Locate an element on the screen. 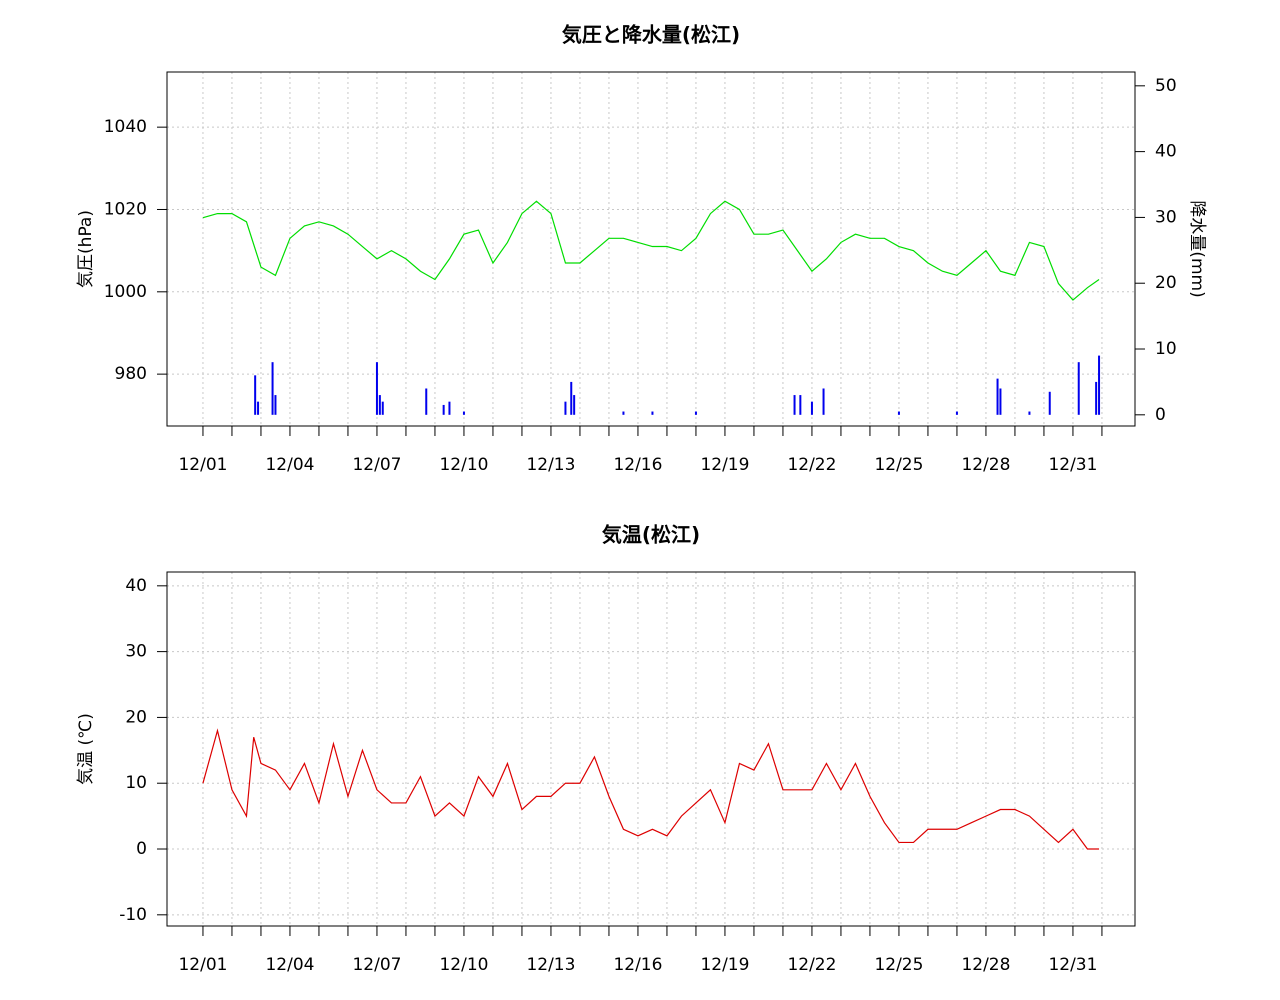 The height and width of the screenshot is (1000, 1280). y-tick-label: -10 is located at coordinates (133, 915).